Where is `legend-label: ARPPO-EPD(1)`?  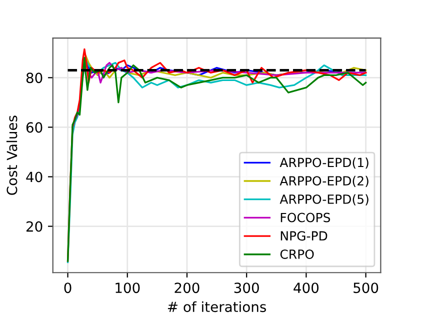 legend-label: ARPPO-EPD(1) is located at coordinates (324, 163).